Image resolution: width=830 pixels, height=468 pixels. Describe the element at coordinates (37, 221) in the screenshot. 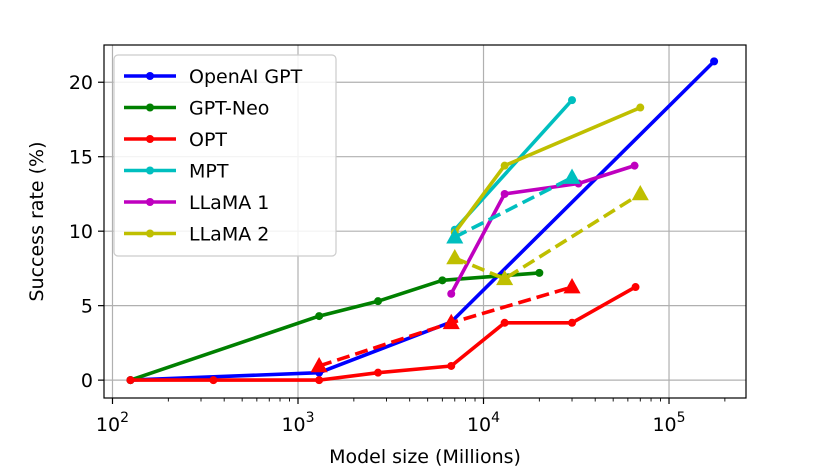

I see `y-axis-label: Success rate (%)` at that location.